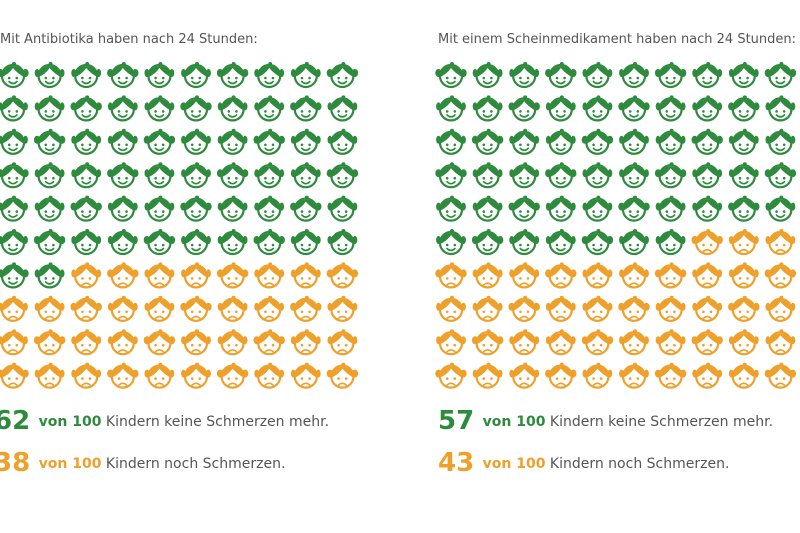 The image size is (800, 533). Describe the element at coordinates (661, 422) in the screenshot. I see `placebo-no-pain-text: Kindern keine Schmerzen mehr.` at that location.